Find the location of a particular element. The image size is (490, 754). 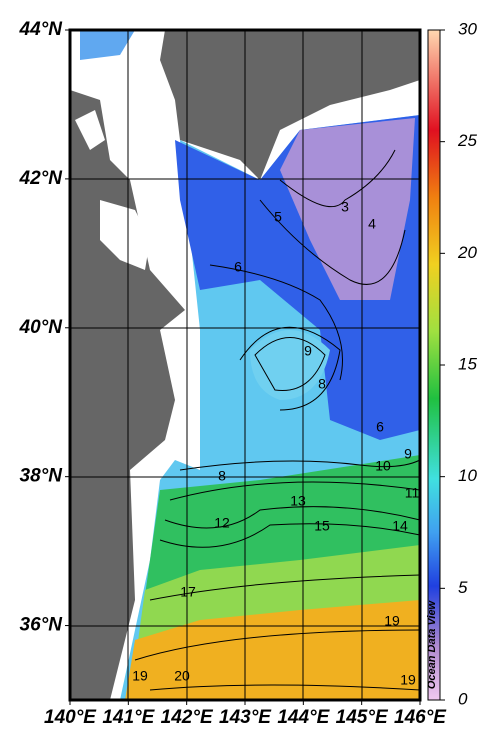

contour-label: 4 is located at coordinates (372, 224).